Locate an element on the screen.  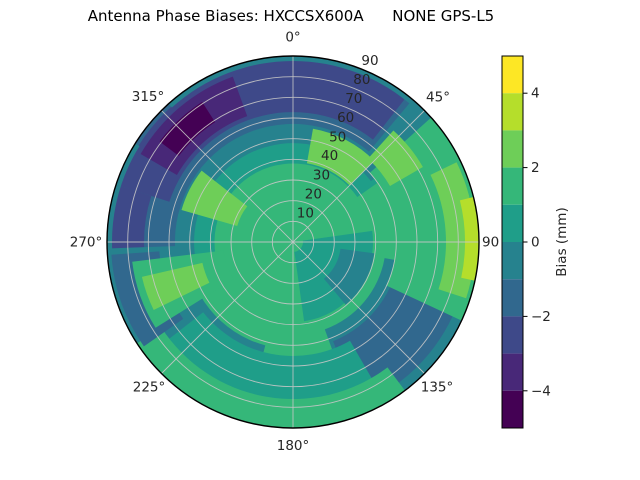
theta-label-135: 135° is located at coordinates (437, 388).